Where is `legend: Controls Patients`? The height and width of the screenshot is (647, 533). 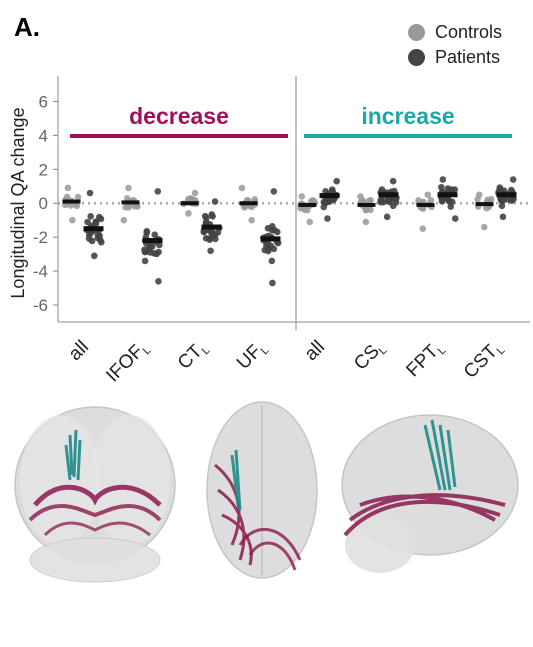 legend: Controls Patients is located at coordinates (455, 45).